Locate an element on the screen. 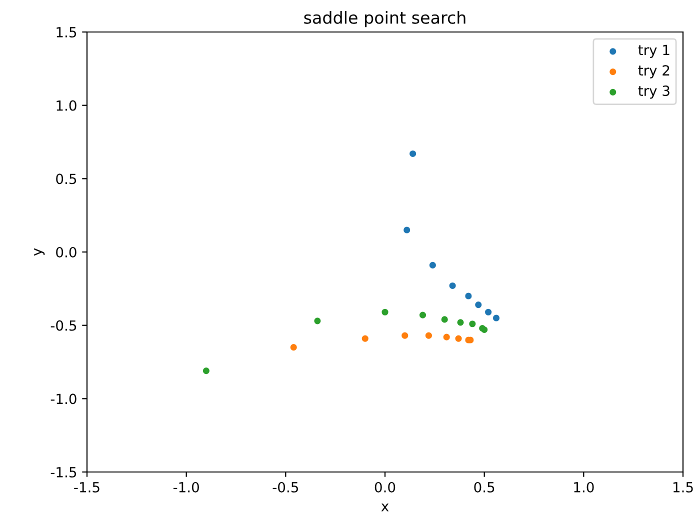 This screenshot has width=694, height=526. y-tick-label: 0.0 is located at coordinates (66, 252).